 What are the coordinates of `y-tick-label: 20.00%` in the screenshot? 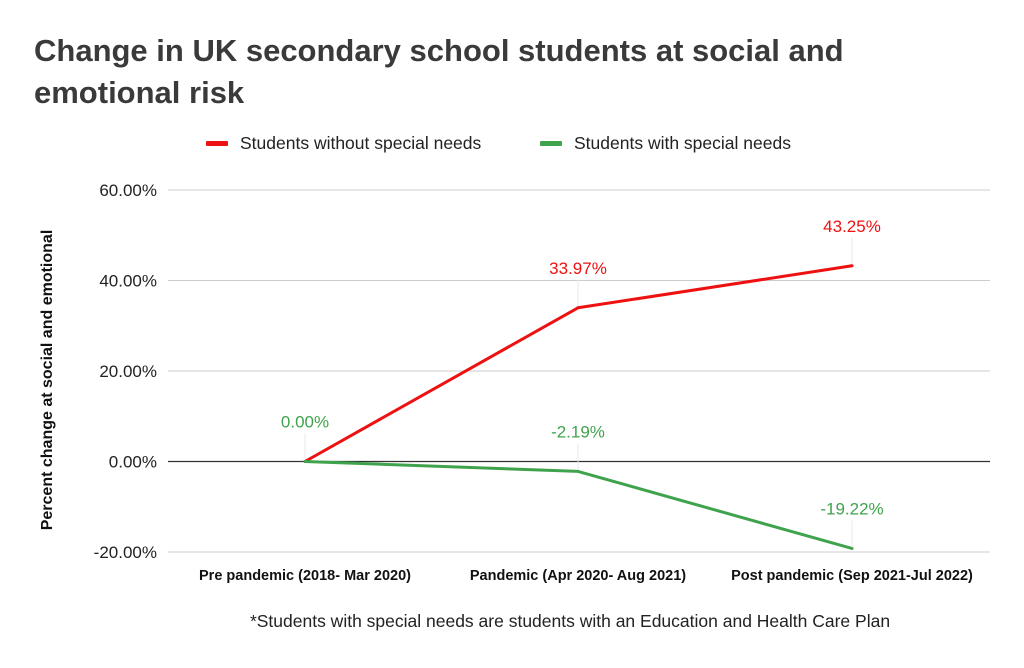 It's located at (128, 371).